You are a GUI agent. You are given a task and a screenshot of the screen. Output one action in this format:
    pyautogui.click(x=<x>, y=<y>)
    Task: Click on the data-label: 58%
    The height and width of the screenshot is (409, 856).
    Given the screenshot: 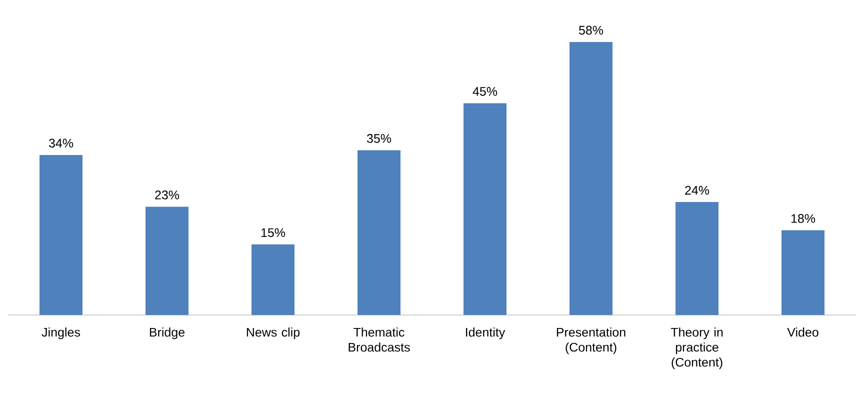 What is the action you would take?
    pyautogui.click(x=591, y=30)
    